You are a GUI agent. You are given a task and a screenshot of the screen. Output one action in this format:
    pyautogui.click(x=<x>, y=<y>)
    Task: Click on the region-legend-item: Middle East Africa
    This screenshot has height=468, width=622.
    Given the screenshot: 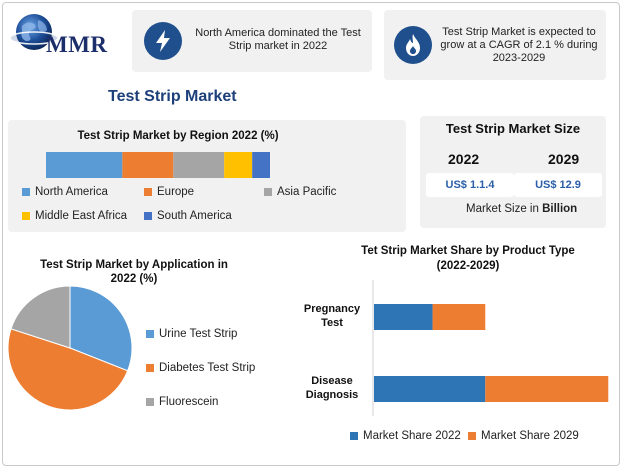 What is the action you would take?
    pyautogui.click(x=74, y=216)
    